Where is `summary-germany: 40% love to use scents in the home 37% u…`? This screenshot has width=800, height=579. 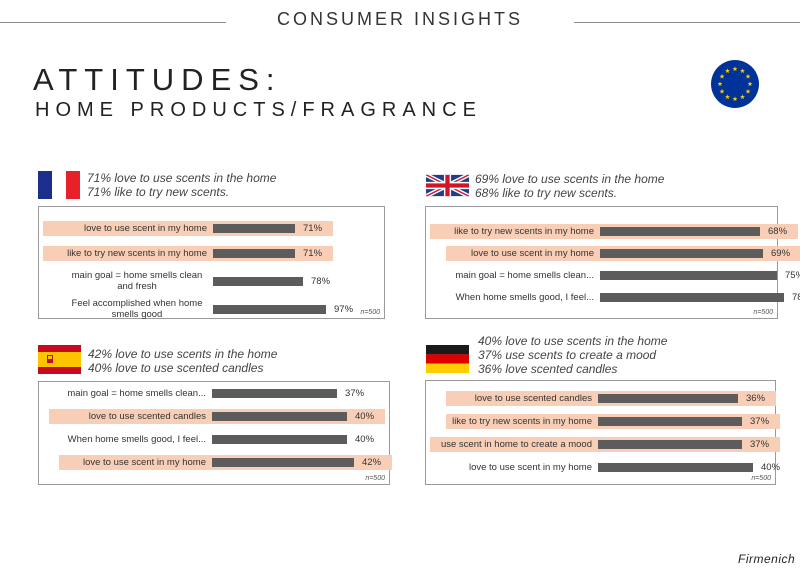
summary-germany: 40% love to use scents in the home 37% u… is located at coordinates (572, 355).